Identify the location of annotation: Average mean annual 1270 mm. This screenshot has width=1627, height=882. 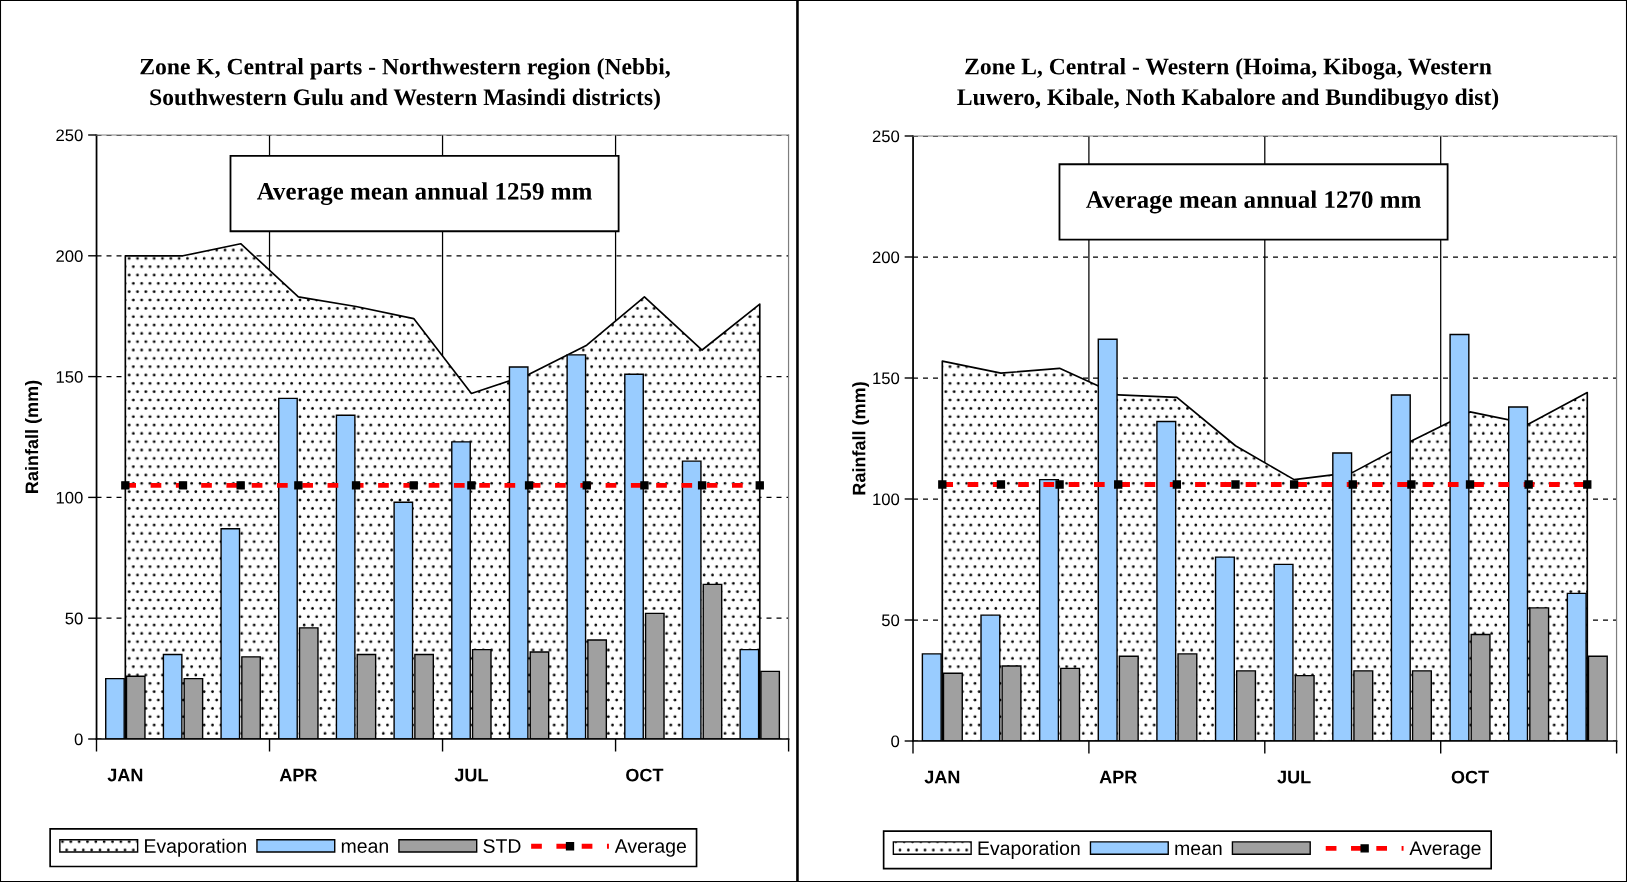
(1253, 202).